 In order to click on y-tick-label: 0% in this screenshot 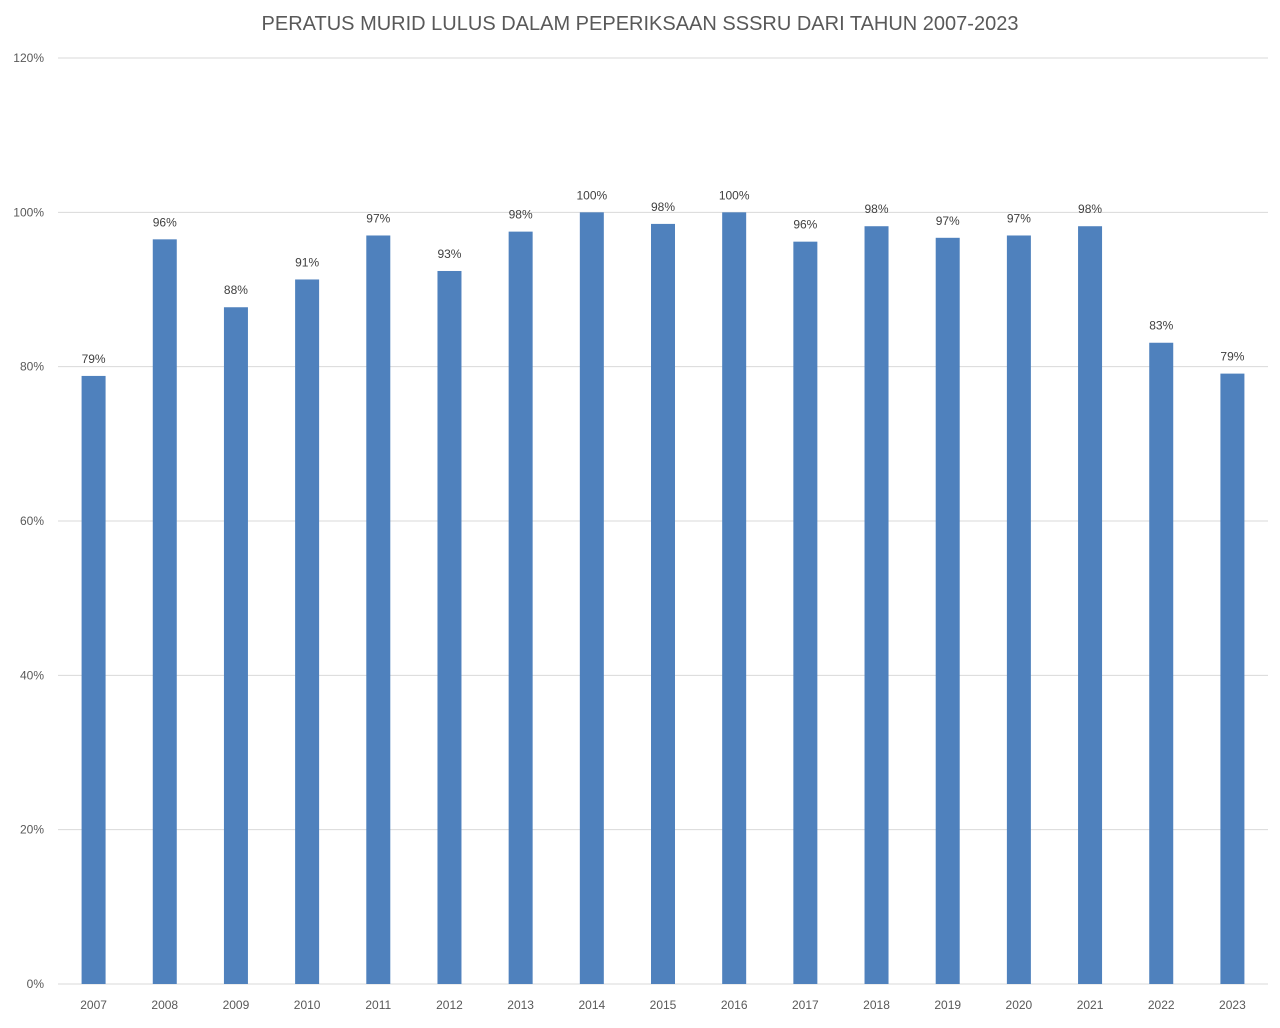, I will do `click(36, 984)`.